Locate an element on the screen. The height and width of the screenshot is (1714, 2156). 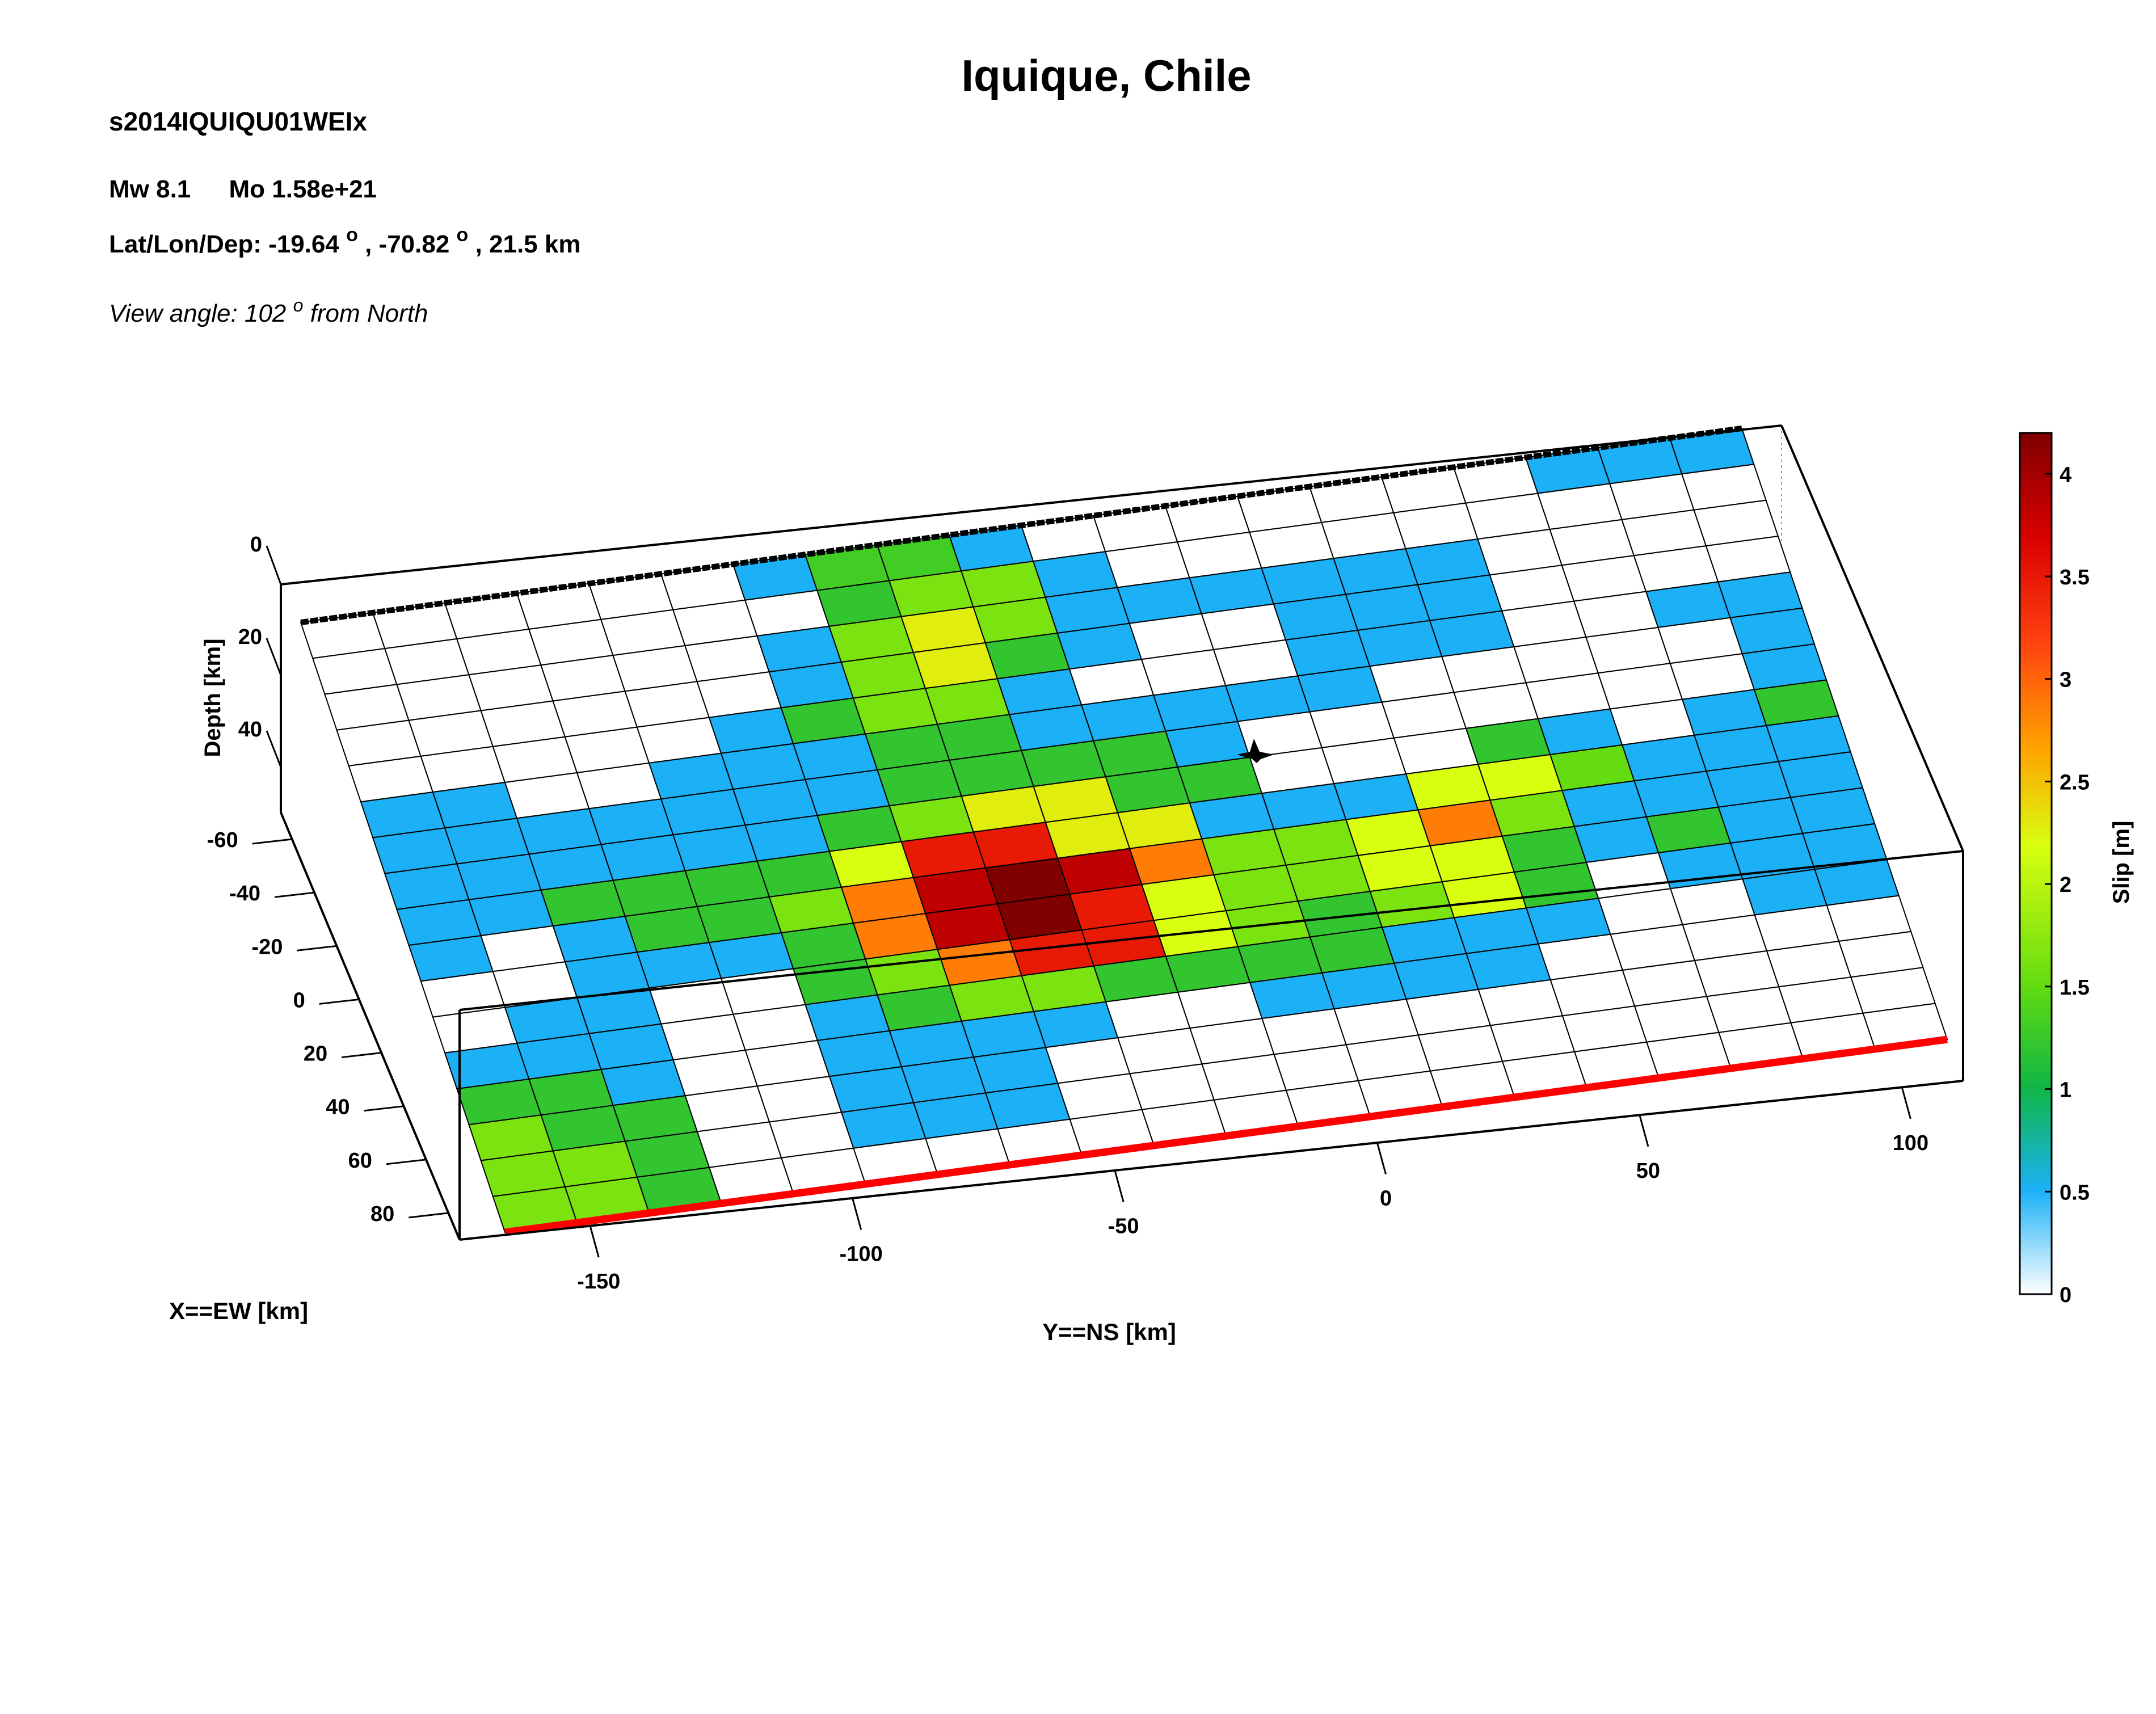
fault-trace-line is located at coordinates (1226, 1136).